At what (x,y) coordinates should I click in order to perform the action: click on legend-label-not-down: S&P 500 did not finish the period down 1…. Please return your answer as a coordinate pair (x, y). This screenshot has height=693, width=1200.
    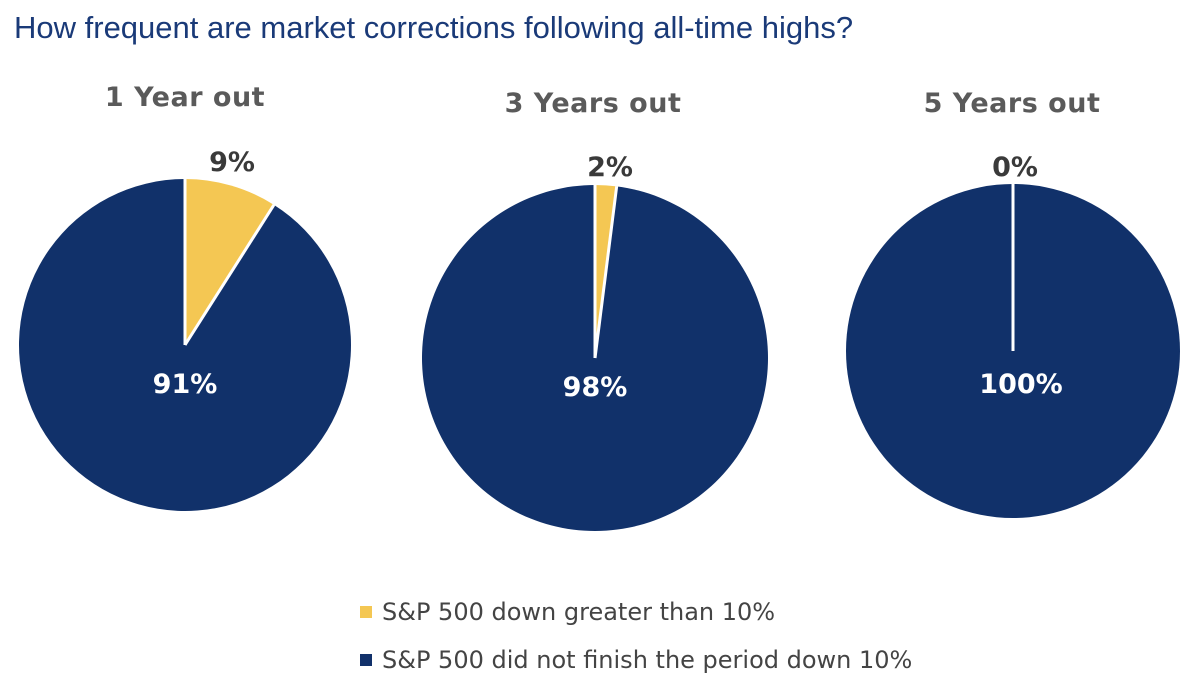
    Looking at the image, I should click on (647, 660).